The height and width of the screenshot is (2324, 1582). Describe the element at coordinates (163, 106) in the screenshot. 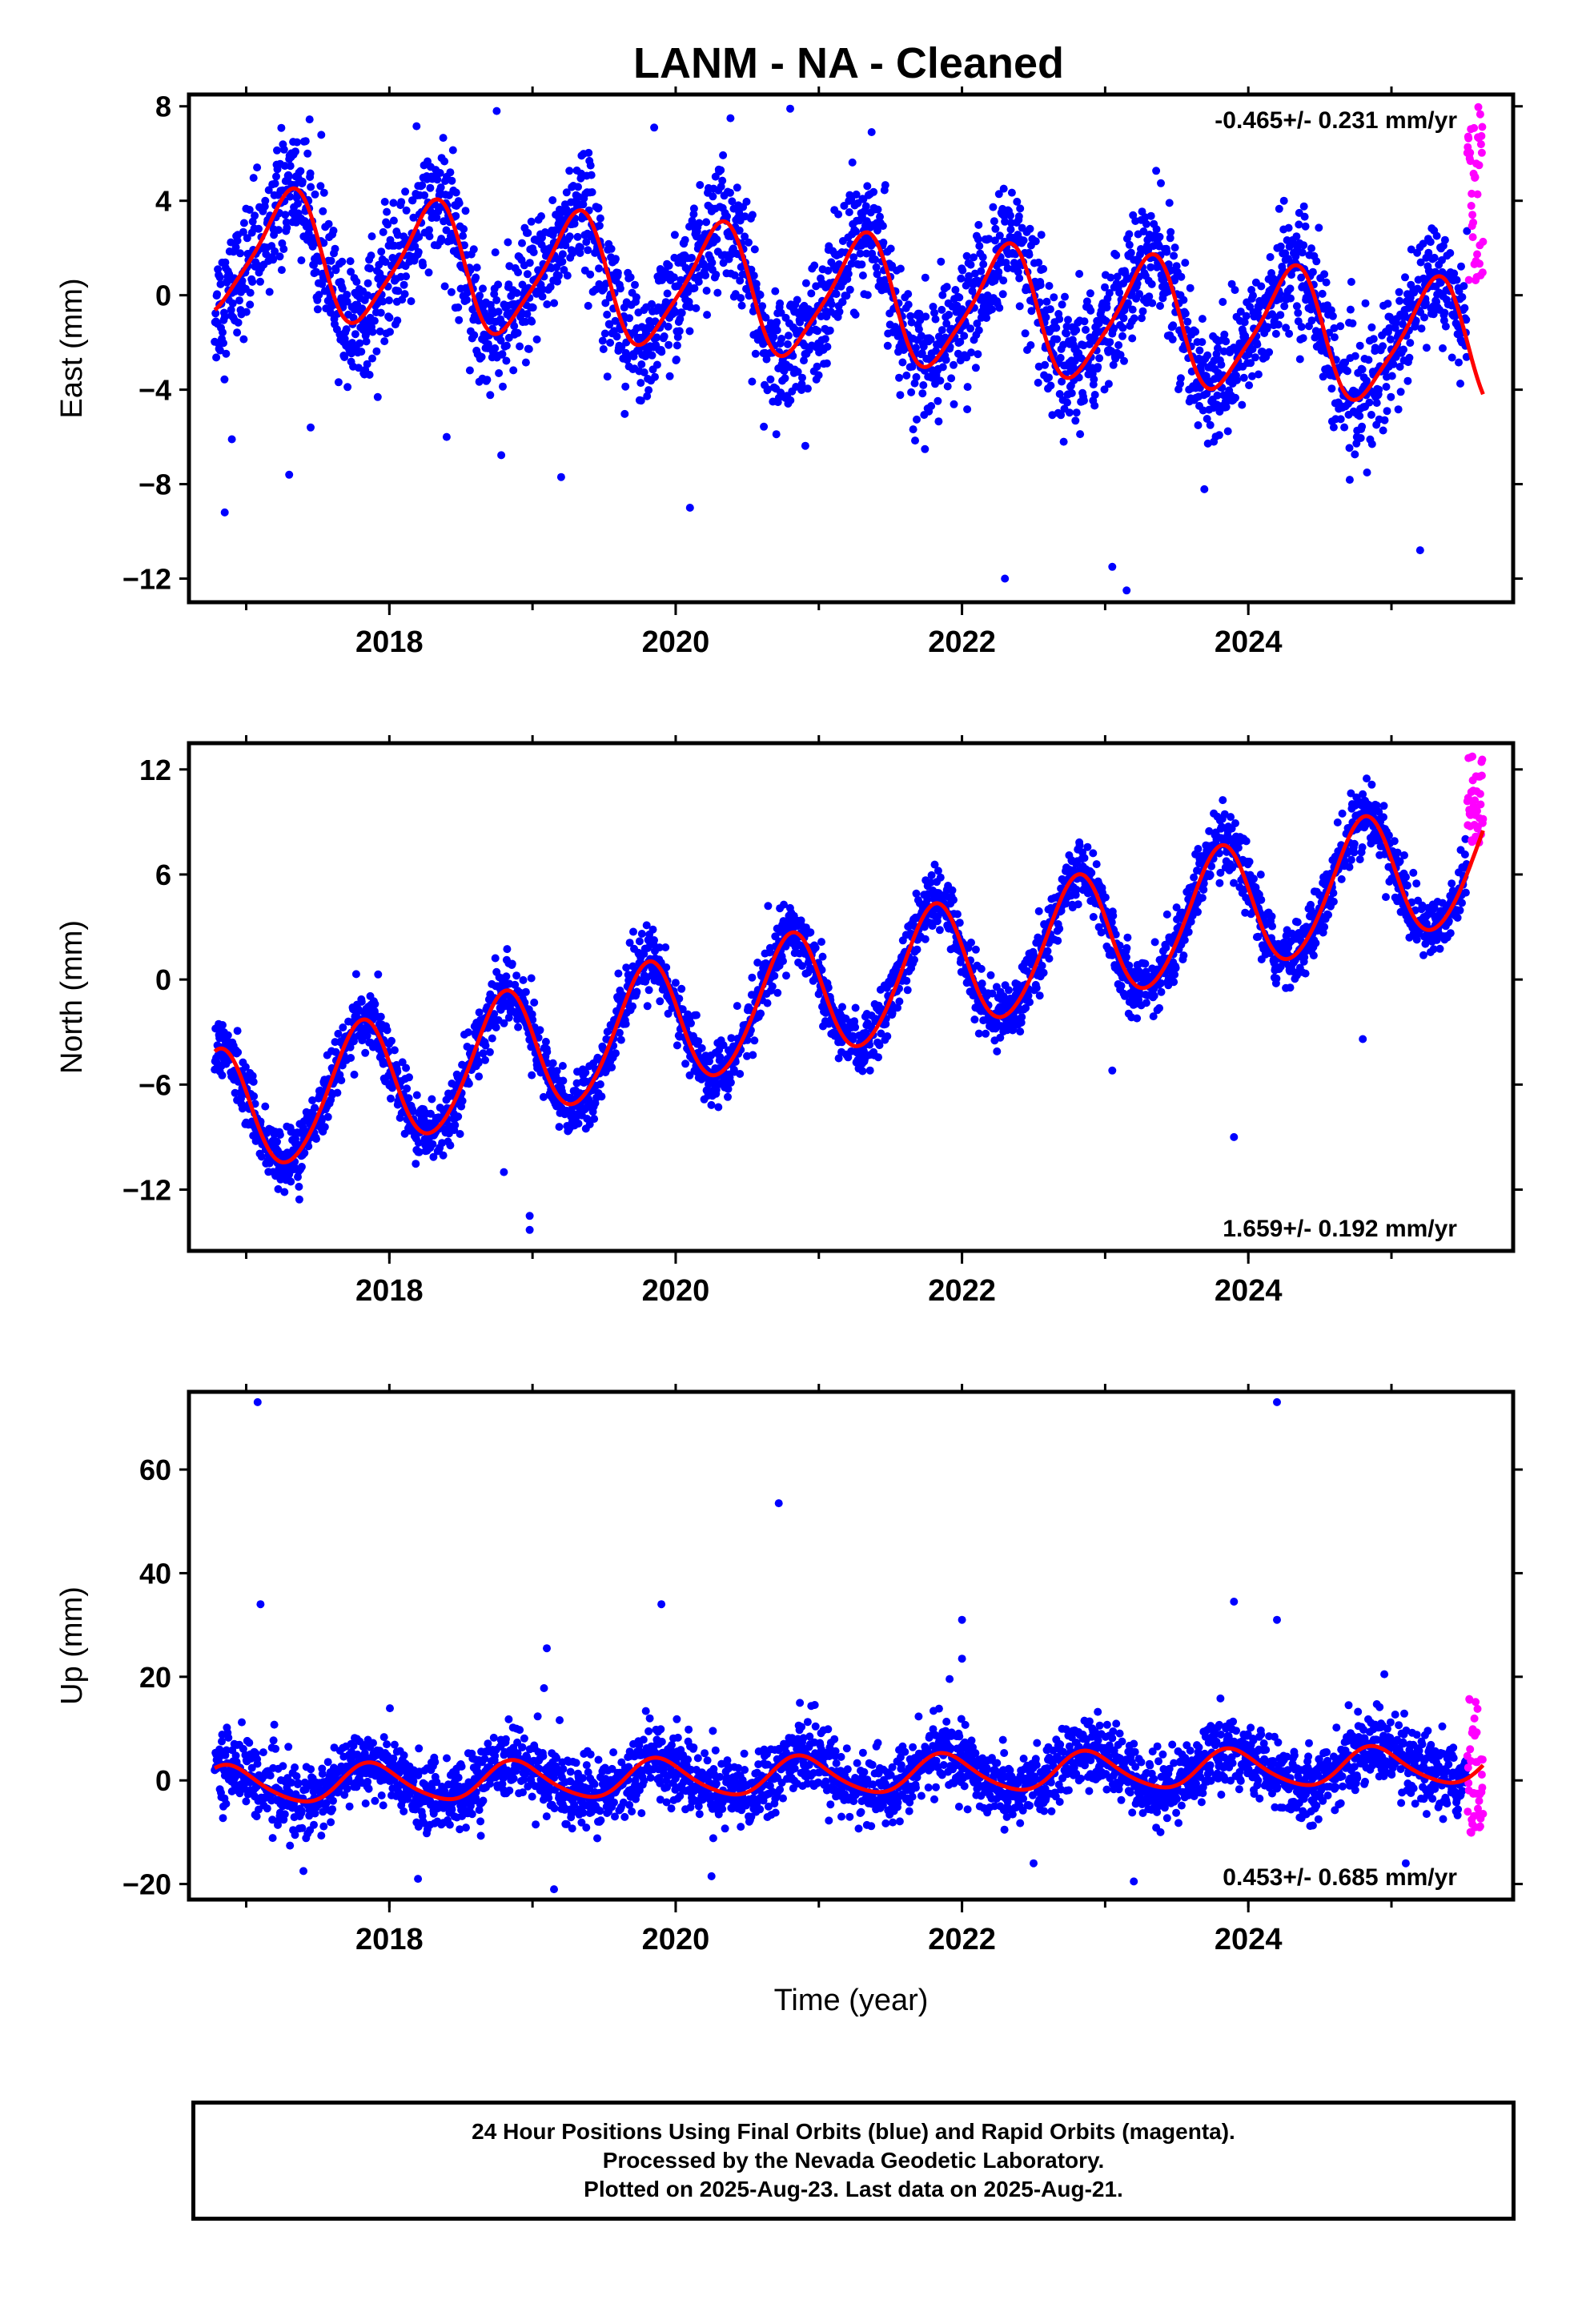

I see `y-tick-label: 8` at that location.